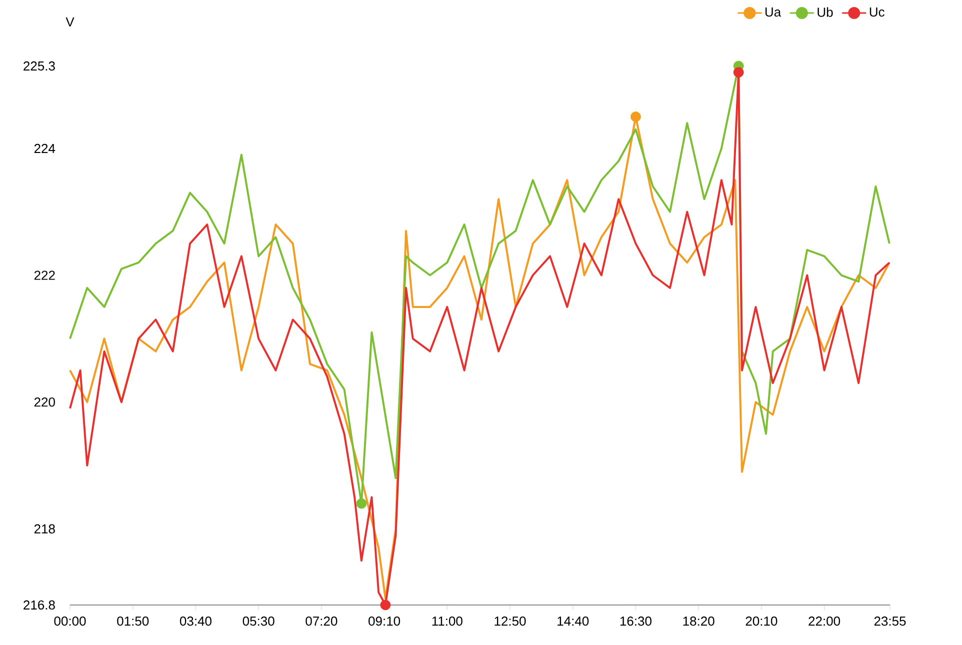 The image size is (962, 645). Describe the element at coordinates (825, 12) in the screenshot. I see `legend-label: Ub` at that location.